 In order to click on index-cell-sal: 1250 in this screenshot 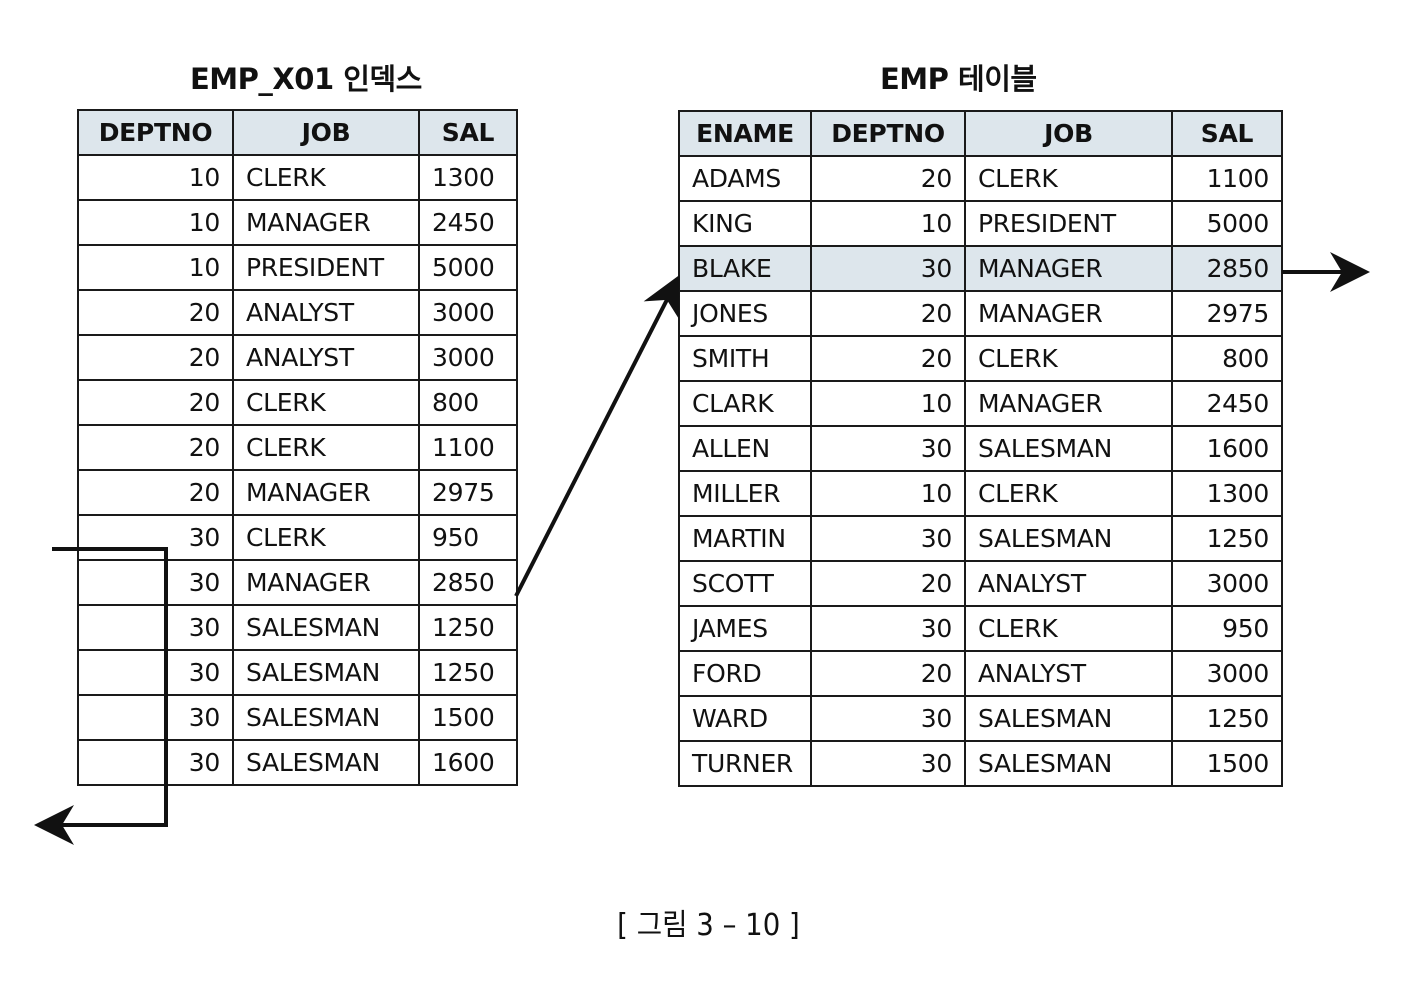, I will do `click(468, 672)`.